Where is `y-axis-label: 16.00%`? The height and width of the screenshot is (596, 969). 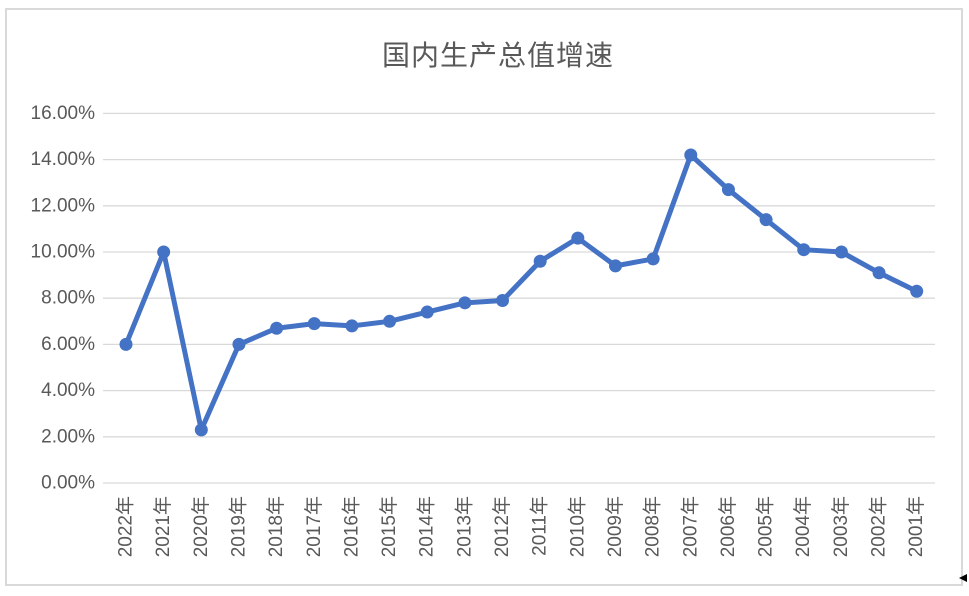
y-axis-label: 16.00% is located at coordinates (63, 113).